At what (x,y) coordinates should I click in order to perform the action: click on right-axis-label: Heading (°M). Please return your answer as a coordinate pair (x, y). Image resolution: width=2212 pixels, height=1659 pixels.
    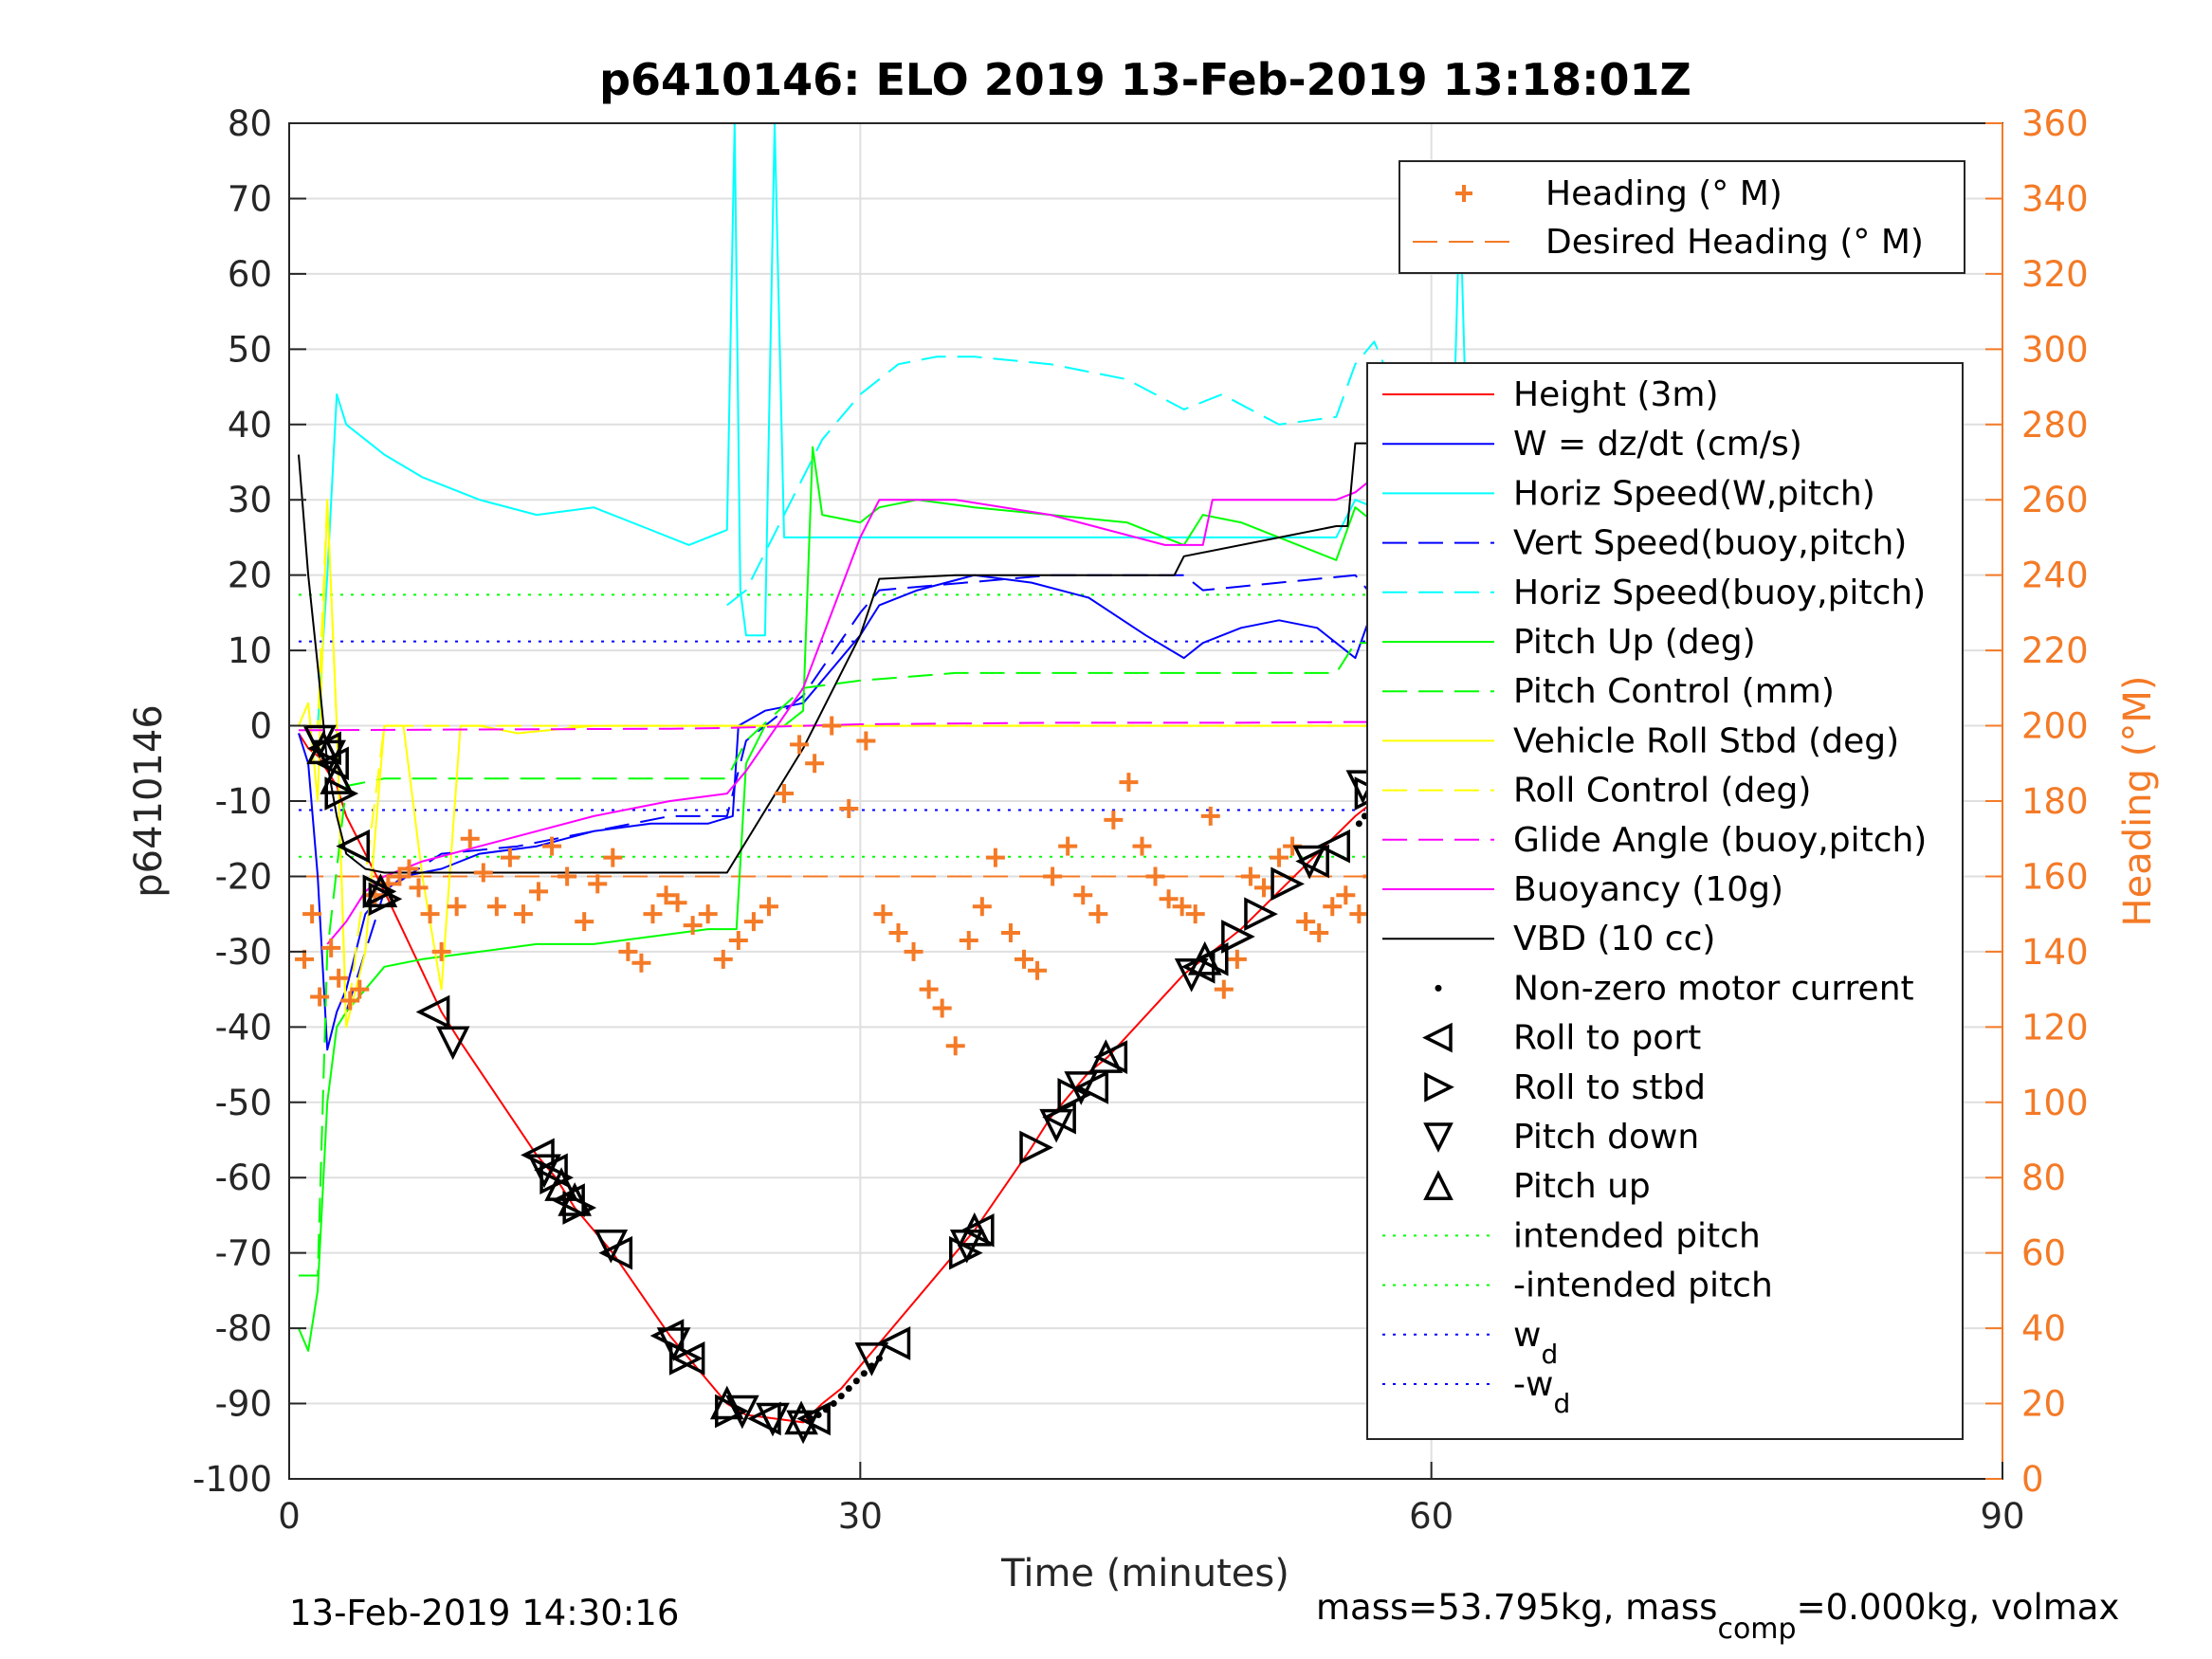
    Looking at the image, I should click on (2138, 801).